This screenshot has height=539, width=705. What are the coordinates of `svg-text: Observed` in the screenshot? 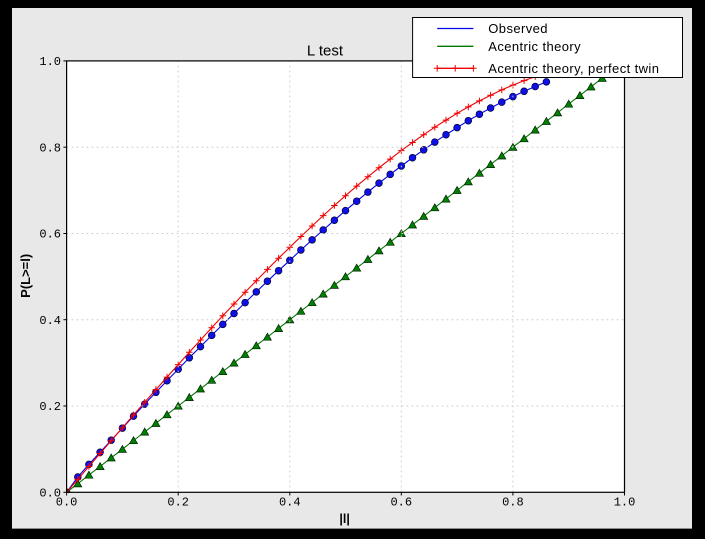 It's located at (518, 28).